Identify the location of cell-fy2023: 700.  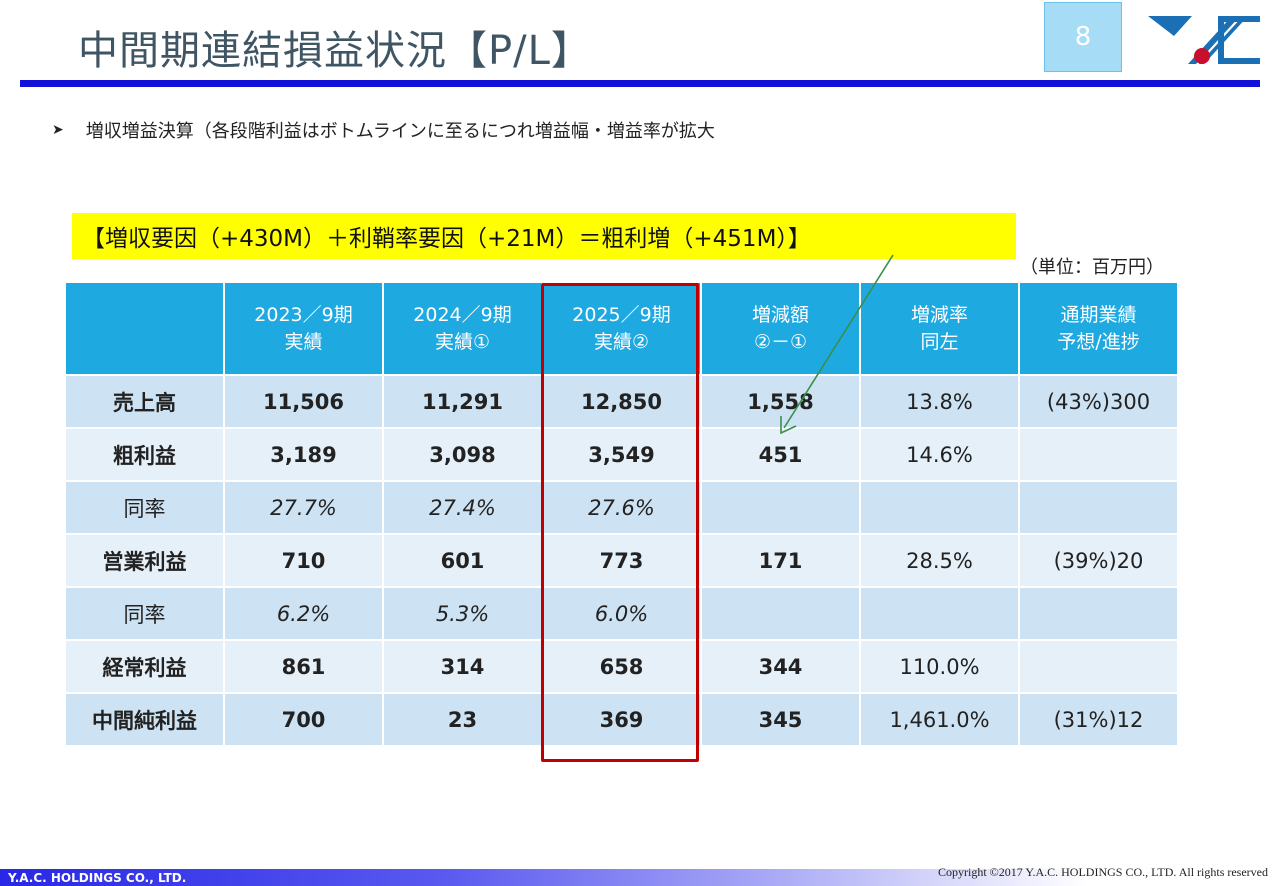
(303, 719).